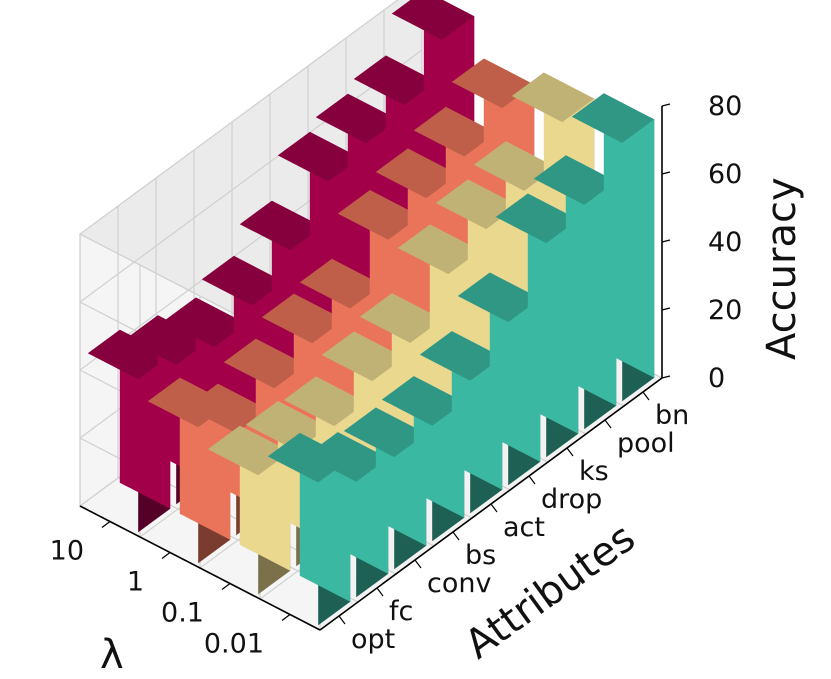  I want to click on x-tick-label: conv, so click(459, 583).